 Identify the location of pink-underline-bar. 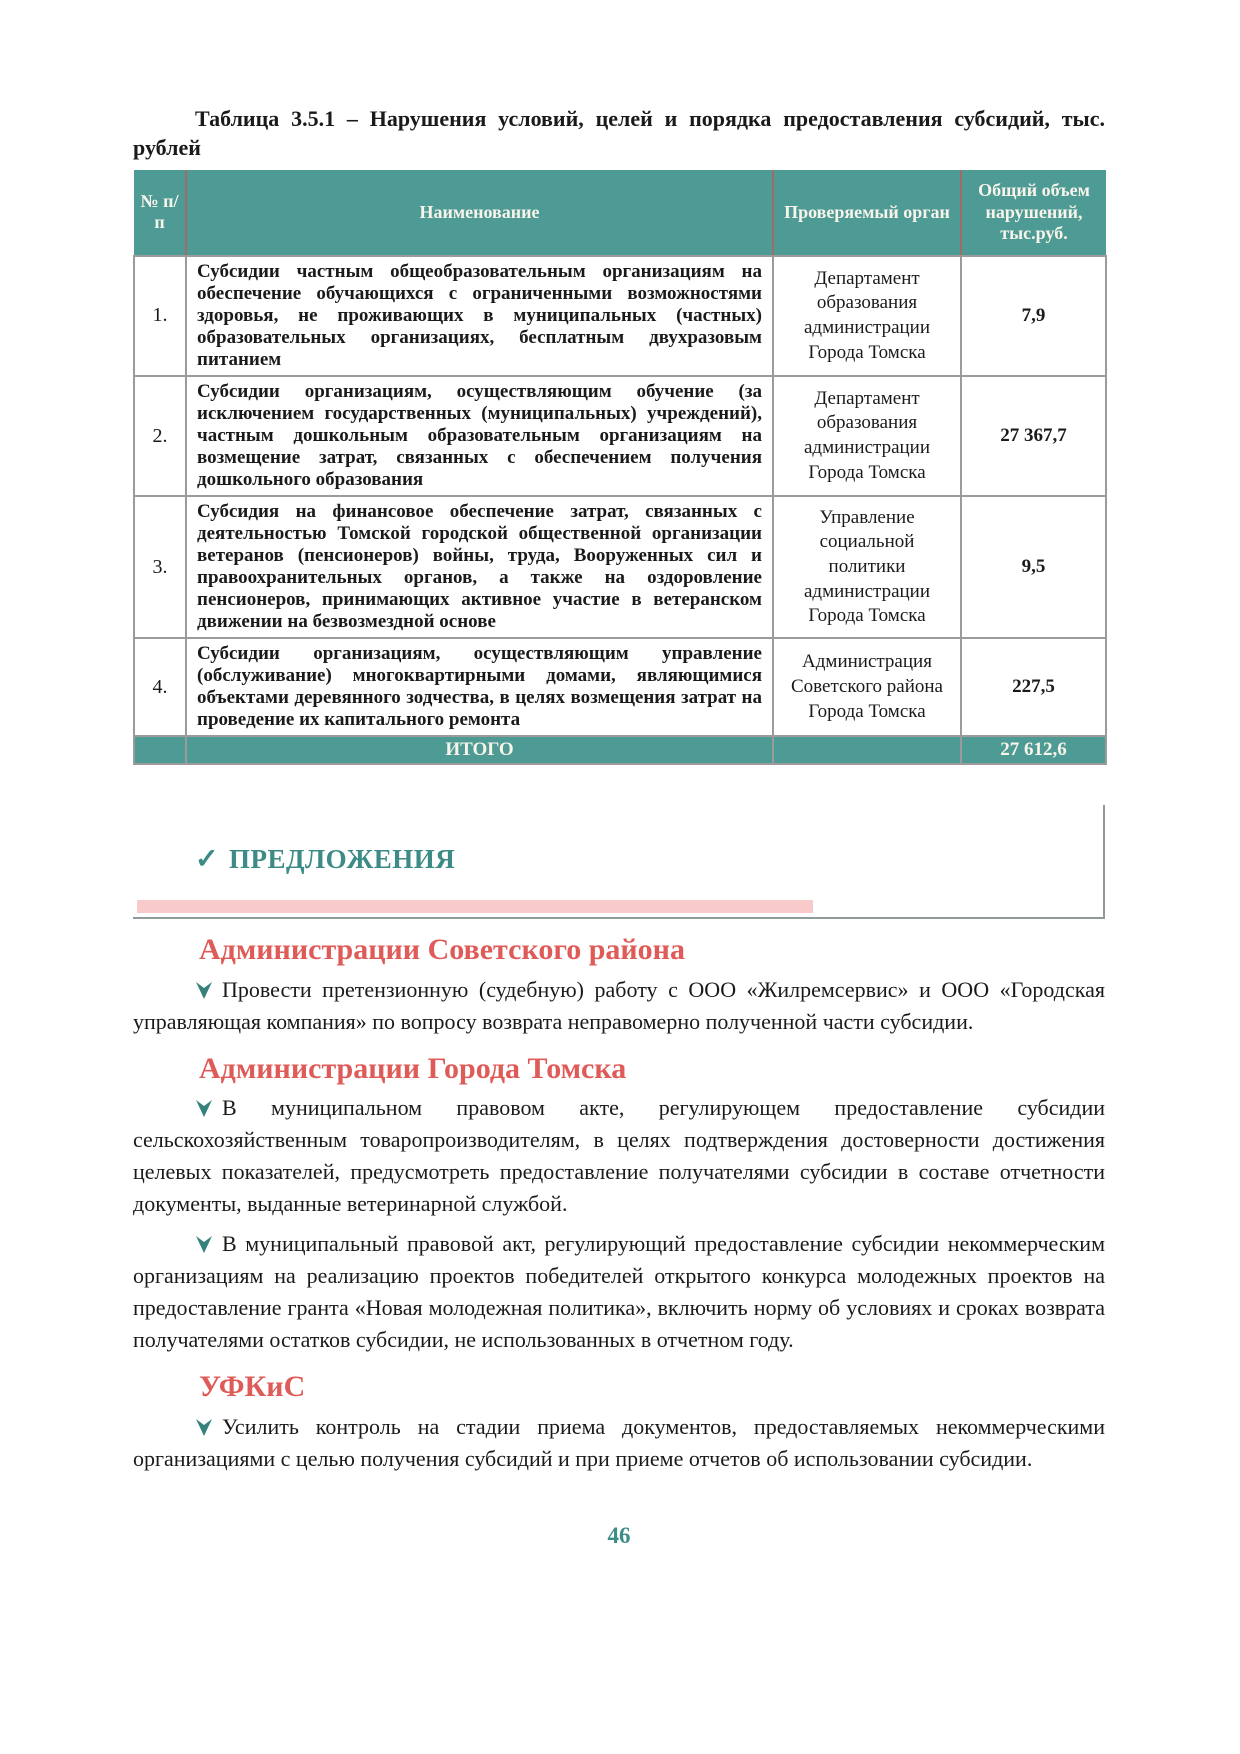
(475, 907).